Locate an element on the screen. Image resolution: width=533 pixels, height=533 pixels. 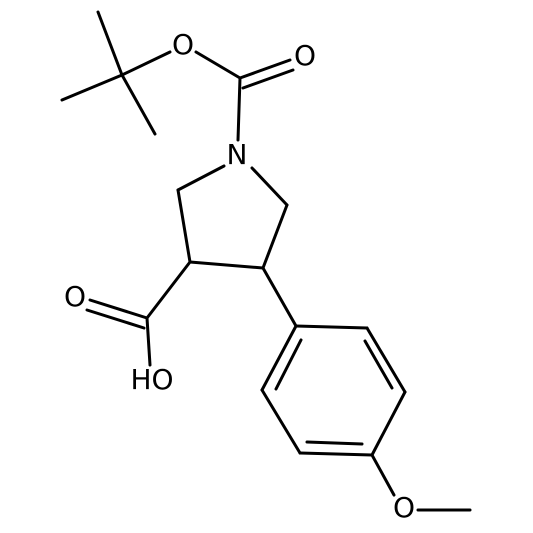
atom-label: HO is located at coordinates (151, 379).